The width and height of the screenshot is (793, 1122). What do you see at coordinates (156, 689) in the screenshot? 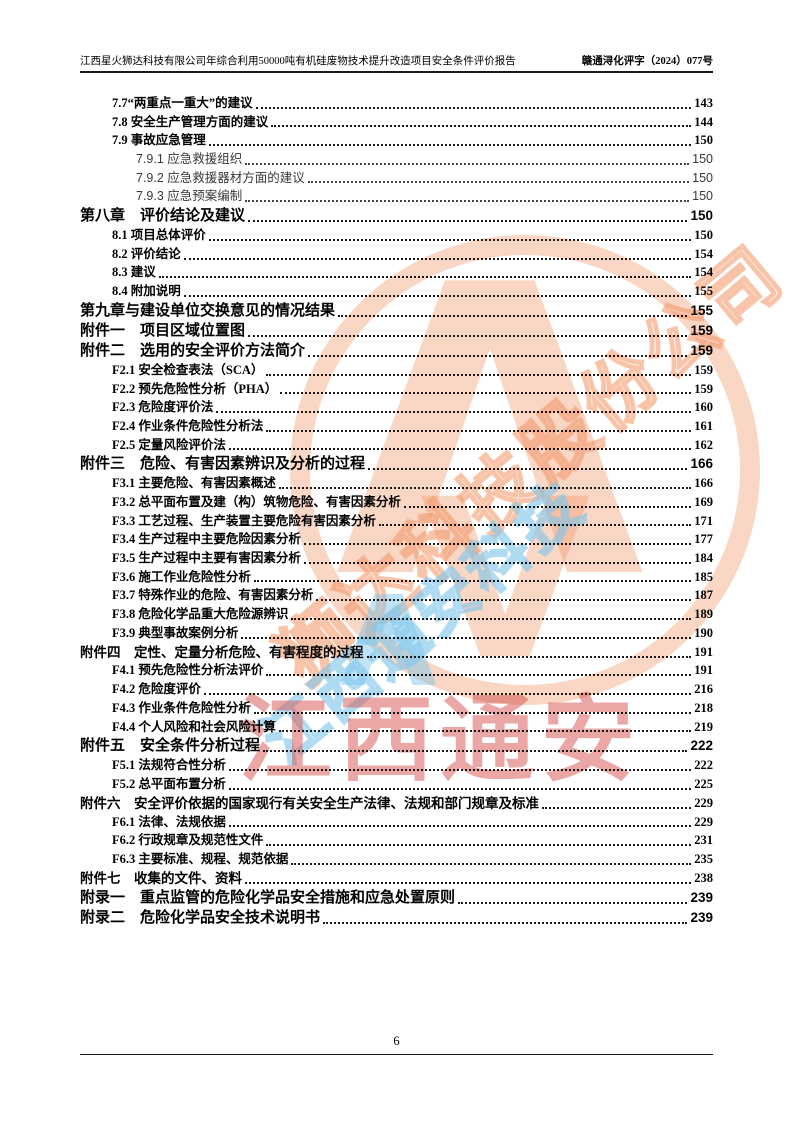
I see `toc-entry-label: F4.2 危险度评价` at bounding box center [156, 689].